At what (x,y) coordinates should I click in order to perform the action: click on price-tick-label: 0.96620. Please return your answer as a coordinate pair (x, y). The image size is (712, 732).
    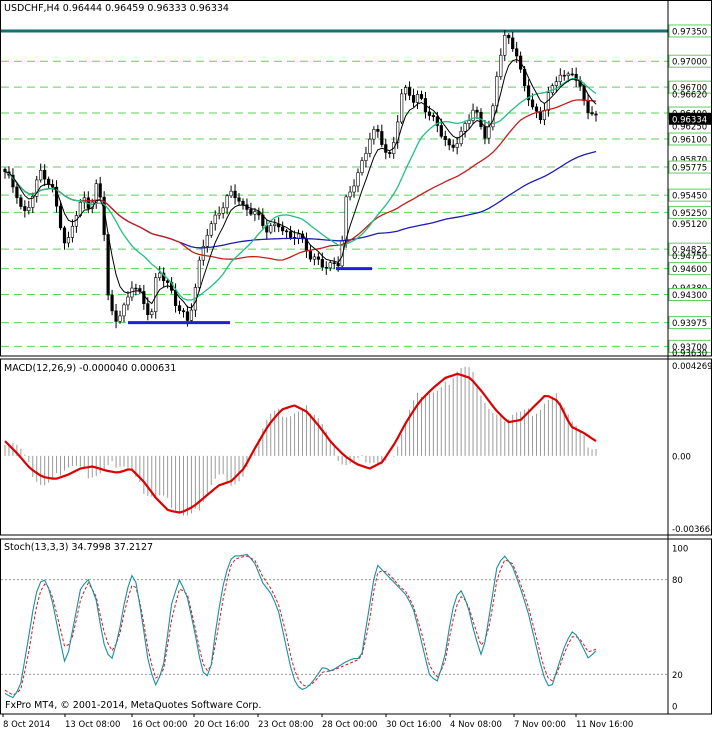
    Looking at the image, I should click on (689, 96).